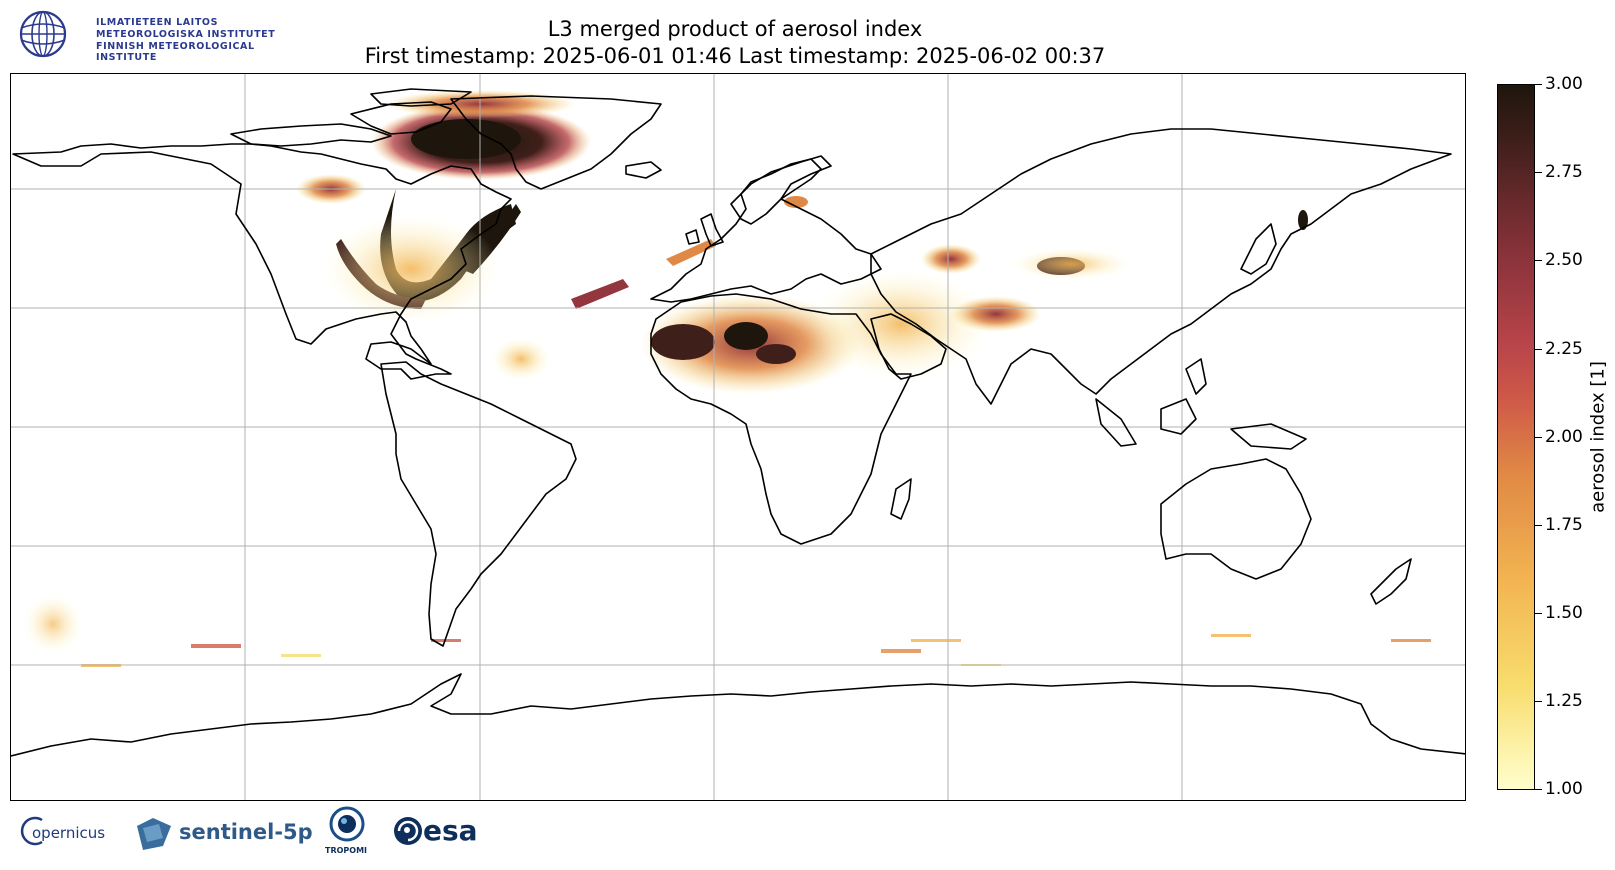 Image resolution: width=1615 pixels, height=870 pixels. I want to click on sentinel-logo: sentinel-5p, so click(223, 835).